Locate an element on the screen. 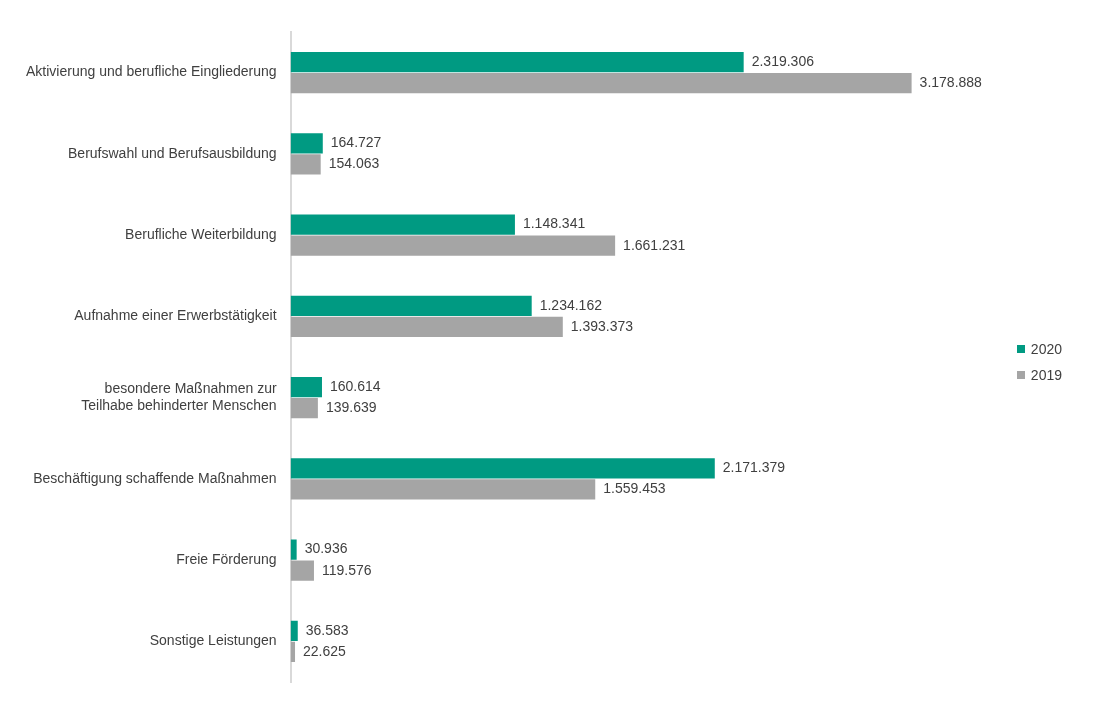 Image resolution: width=1104 pixels, height=724 pixels. legend-label: 2019 is located at coordinates (1046, 375).